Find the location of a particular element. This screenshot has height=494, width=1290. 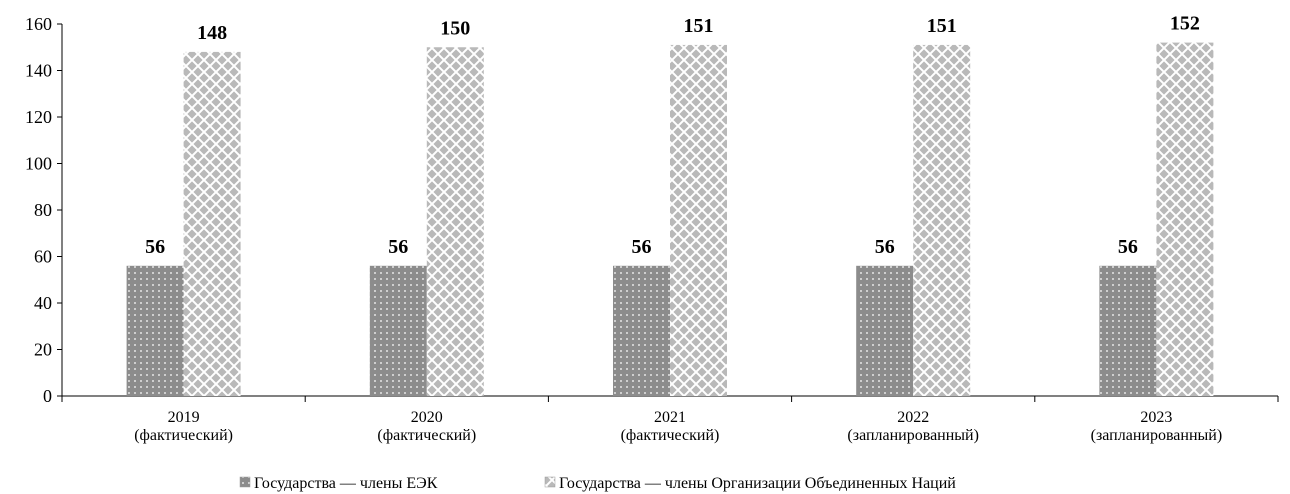

y-tick-label: 0 is located at coordinates (47, 396).